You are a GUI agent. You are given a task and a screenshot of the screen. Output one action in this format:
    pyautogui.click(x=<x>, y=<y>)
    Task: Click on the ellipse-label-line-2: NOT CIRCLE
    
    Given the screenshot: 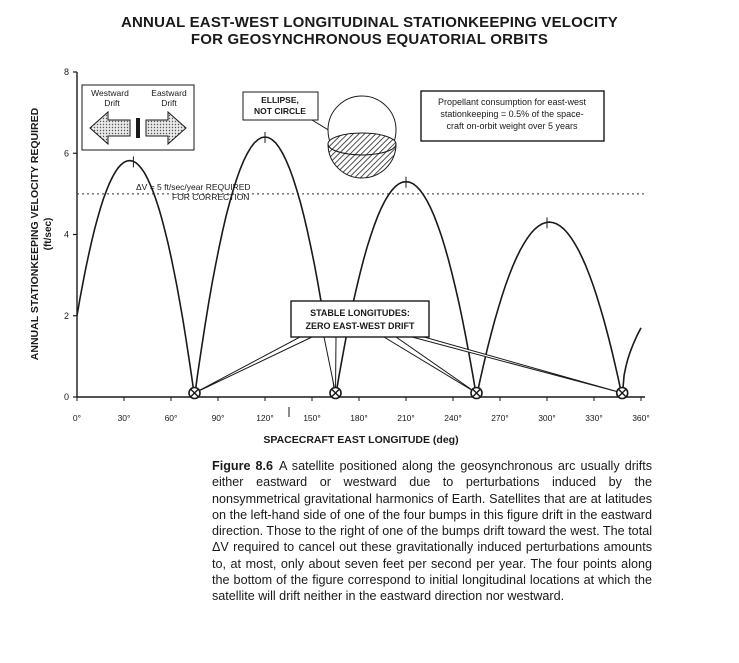 What is the action you would take?
    pyautogui.click(x=280, y=111)
    